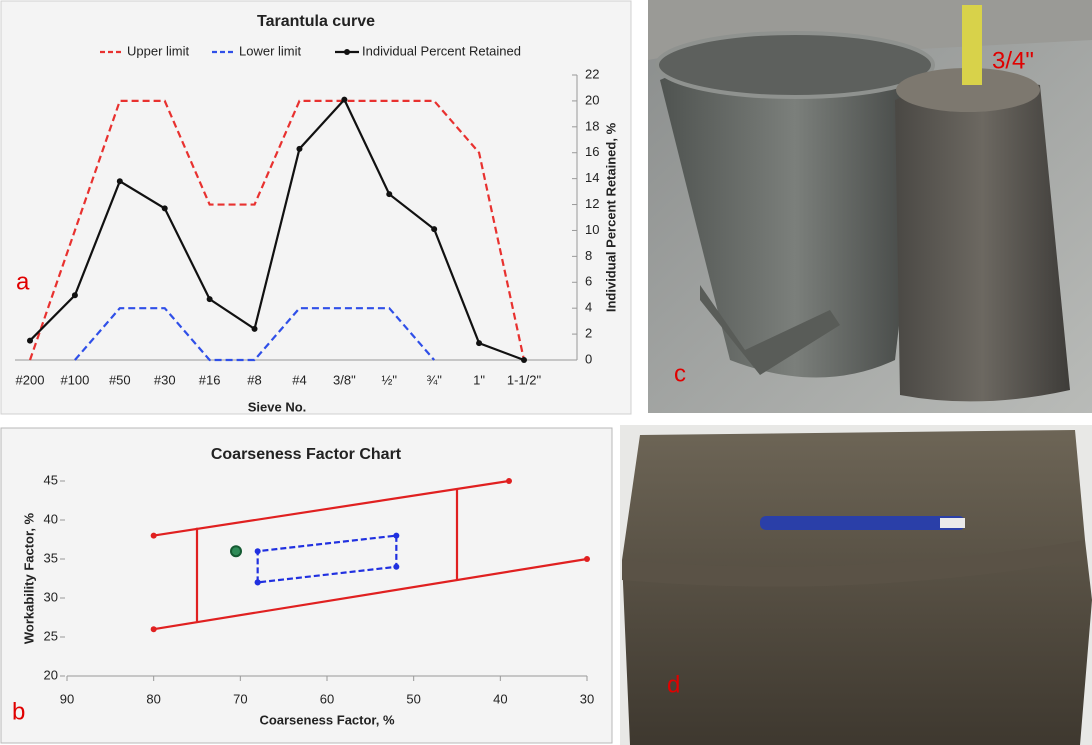  I want to click on x-tick-label: #100, so click(74, 379).